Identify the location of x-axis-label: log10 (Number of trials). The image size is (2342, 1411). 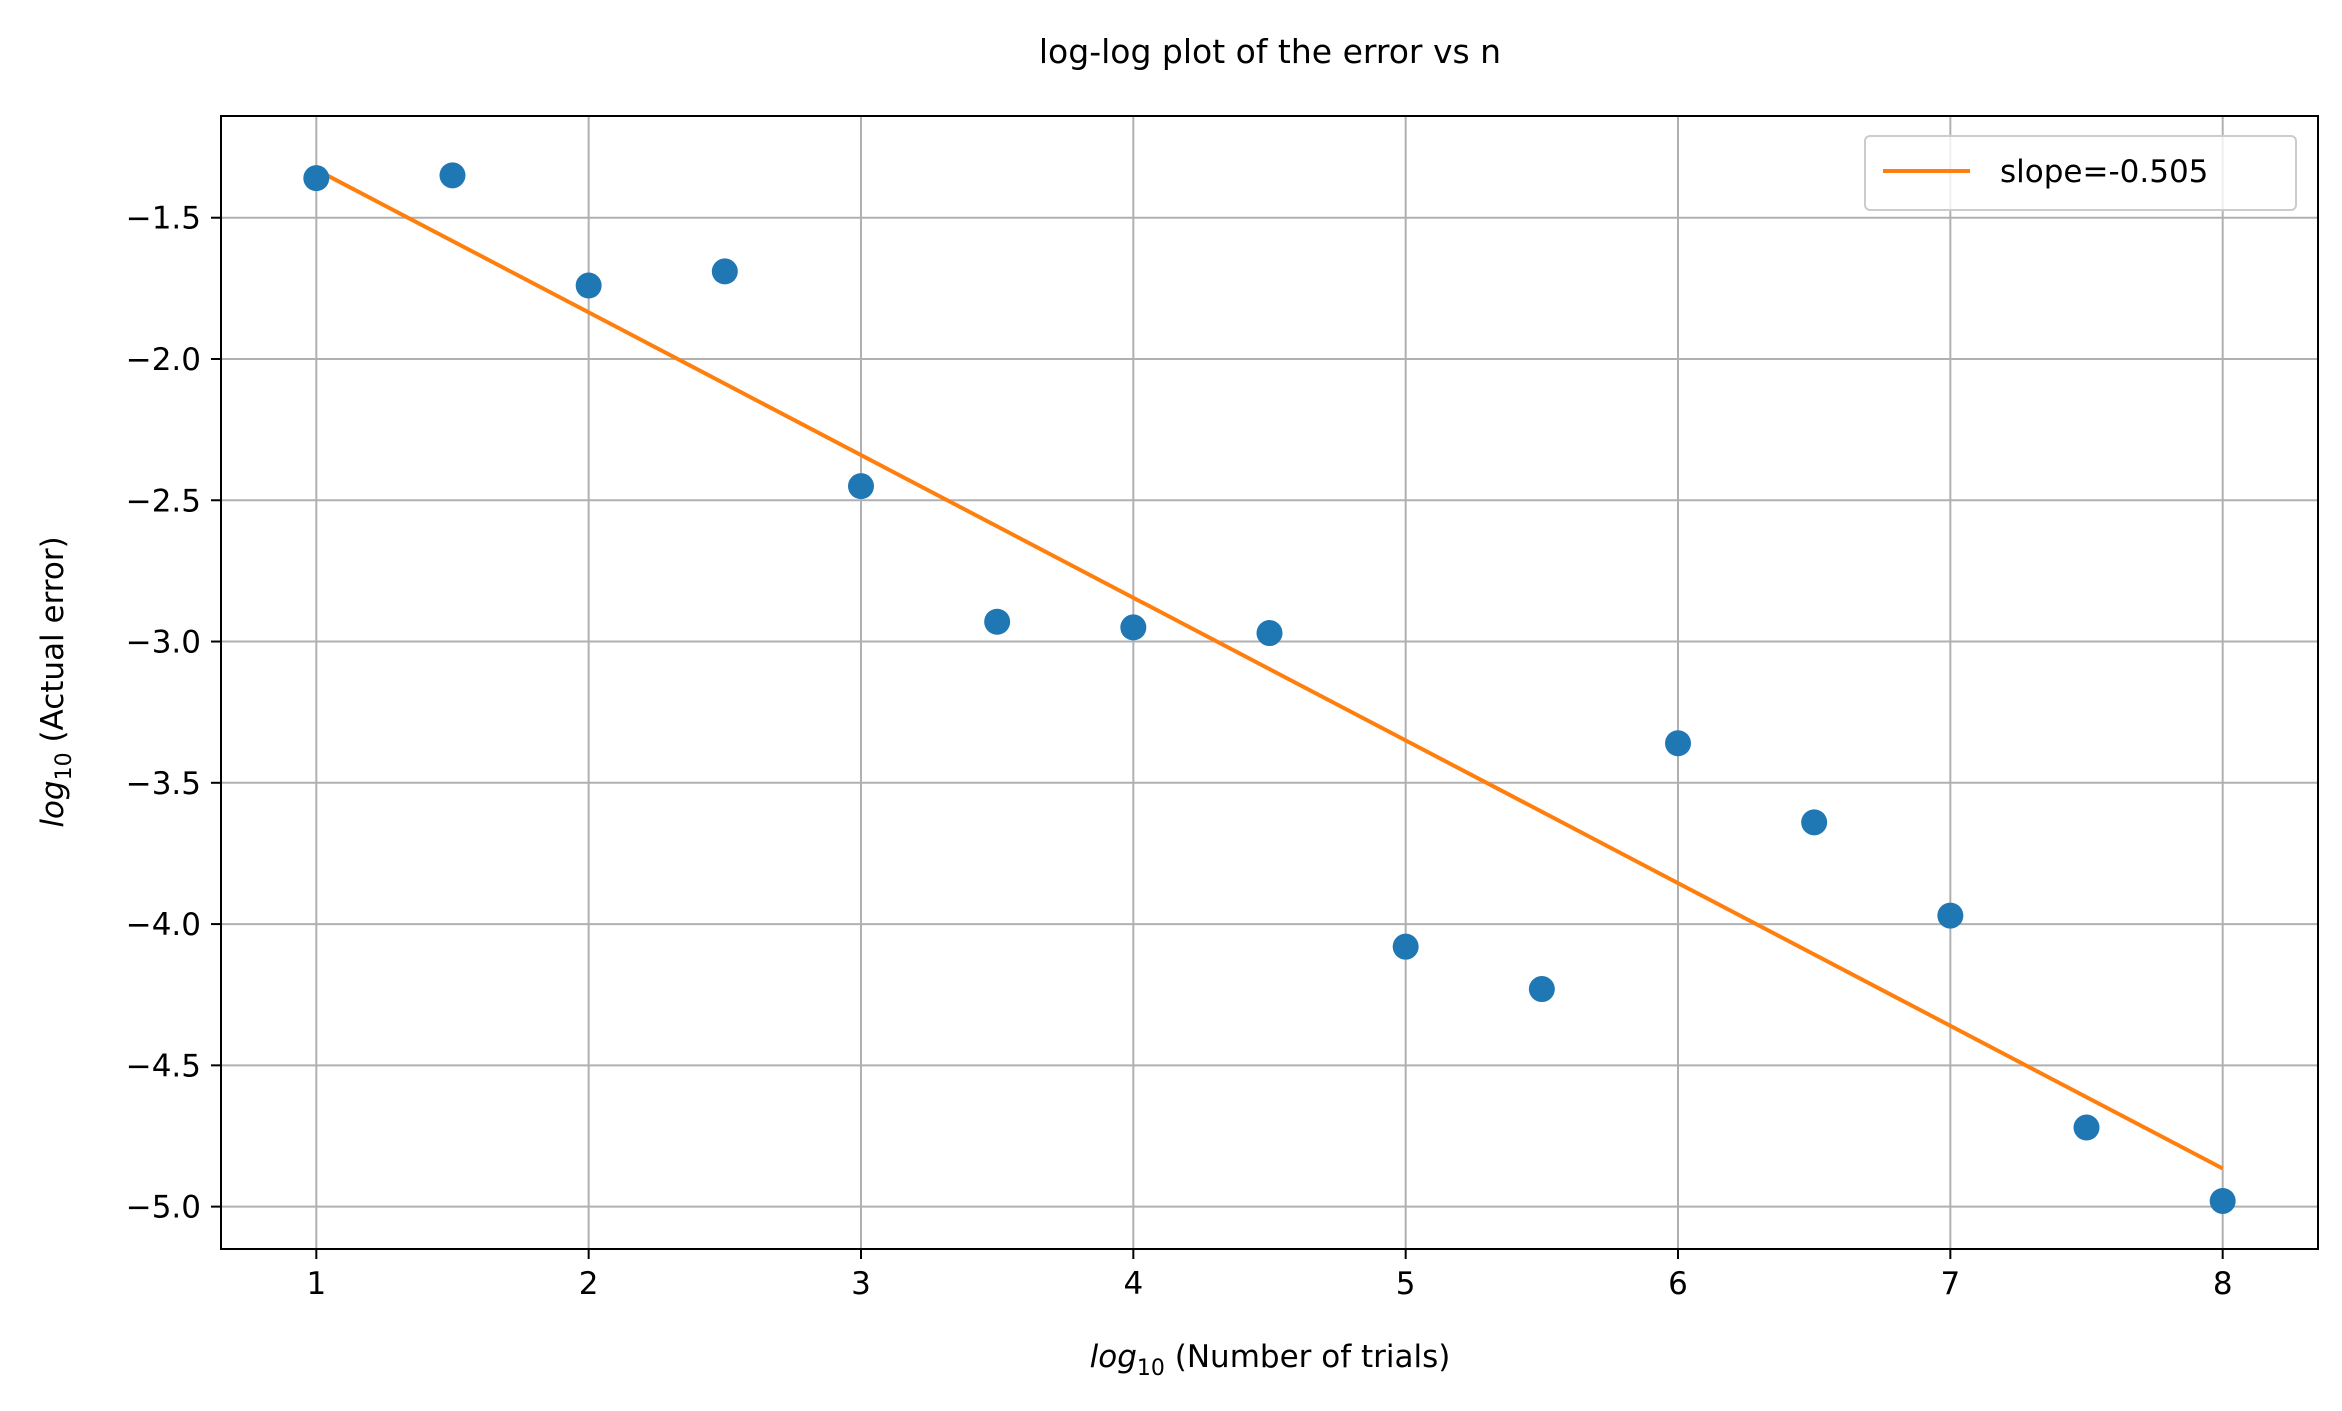
(1270, 1360).